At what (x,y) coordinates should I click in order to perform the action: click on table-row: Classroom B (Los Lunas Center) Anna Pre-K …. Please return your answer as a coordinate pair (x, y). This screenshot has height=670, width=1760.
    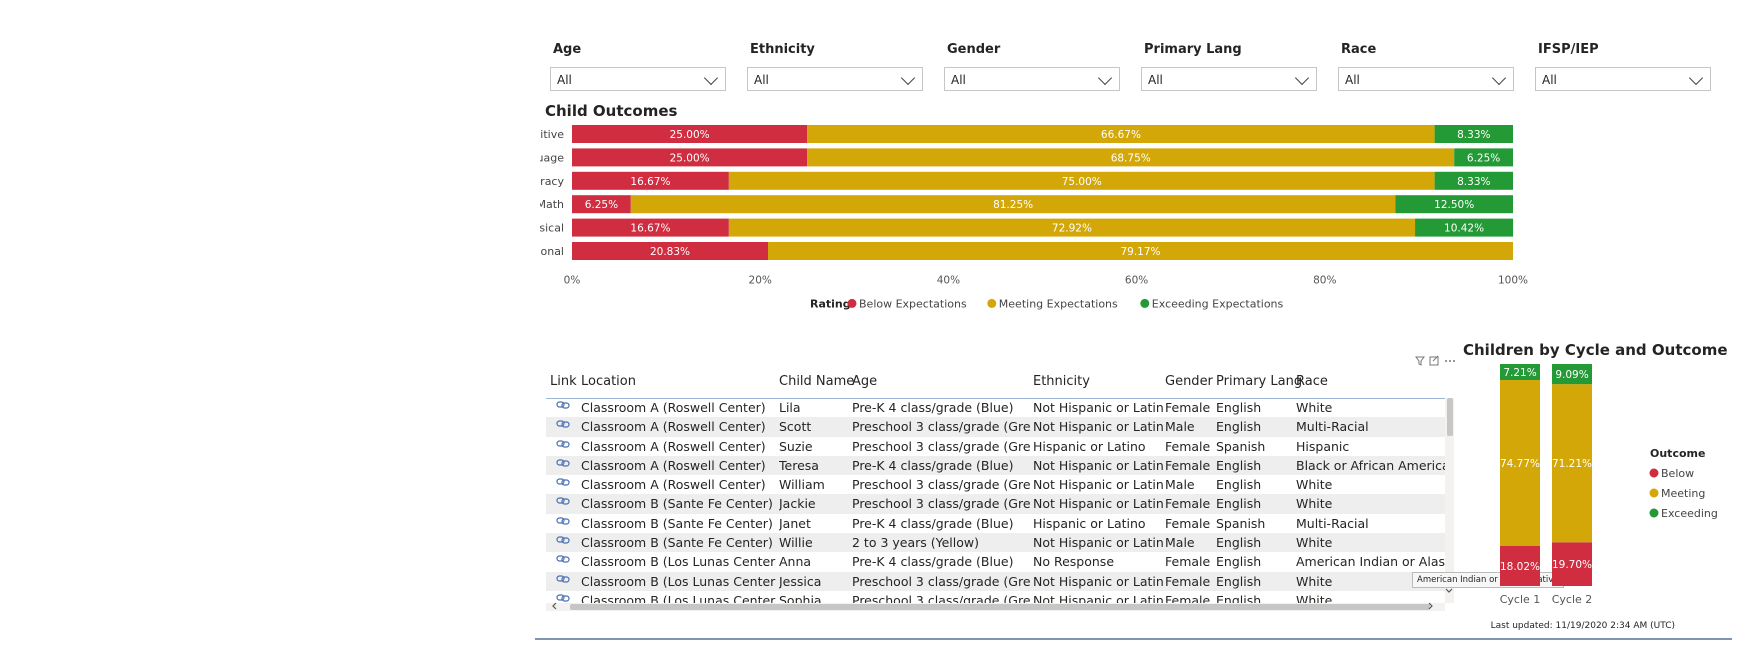
    Looking at the image, I should click on (996, 561).